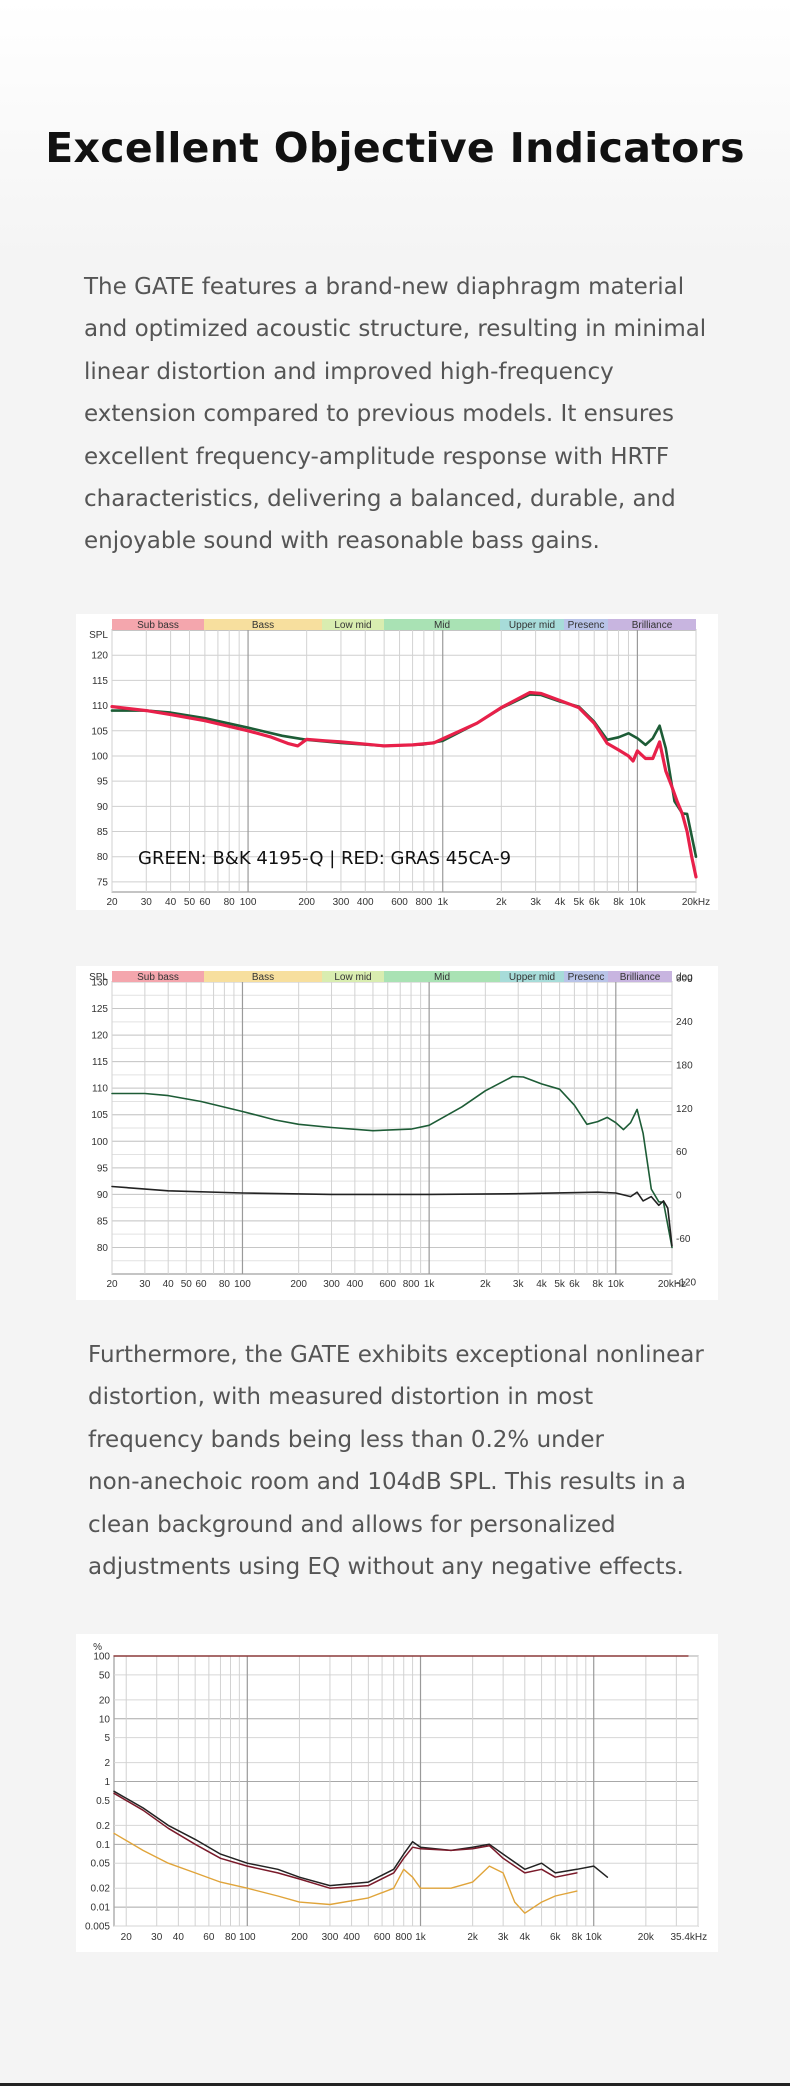 Image resolution: width=790 pixels, height=2086 pixels. I want to click on y-tick-label: 10, so click(105, 1719).